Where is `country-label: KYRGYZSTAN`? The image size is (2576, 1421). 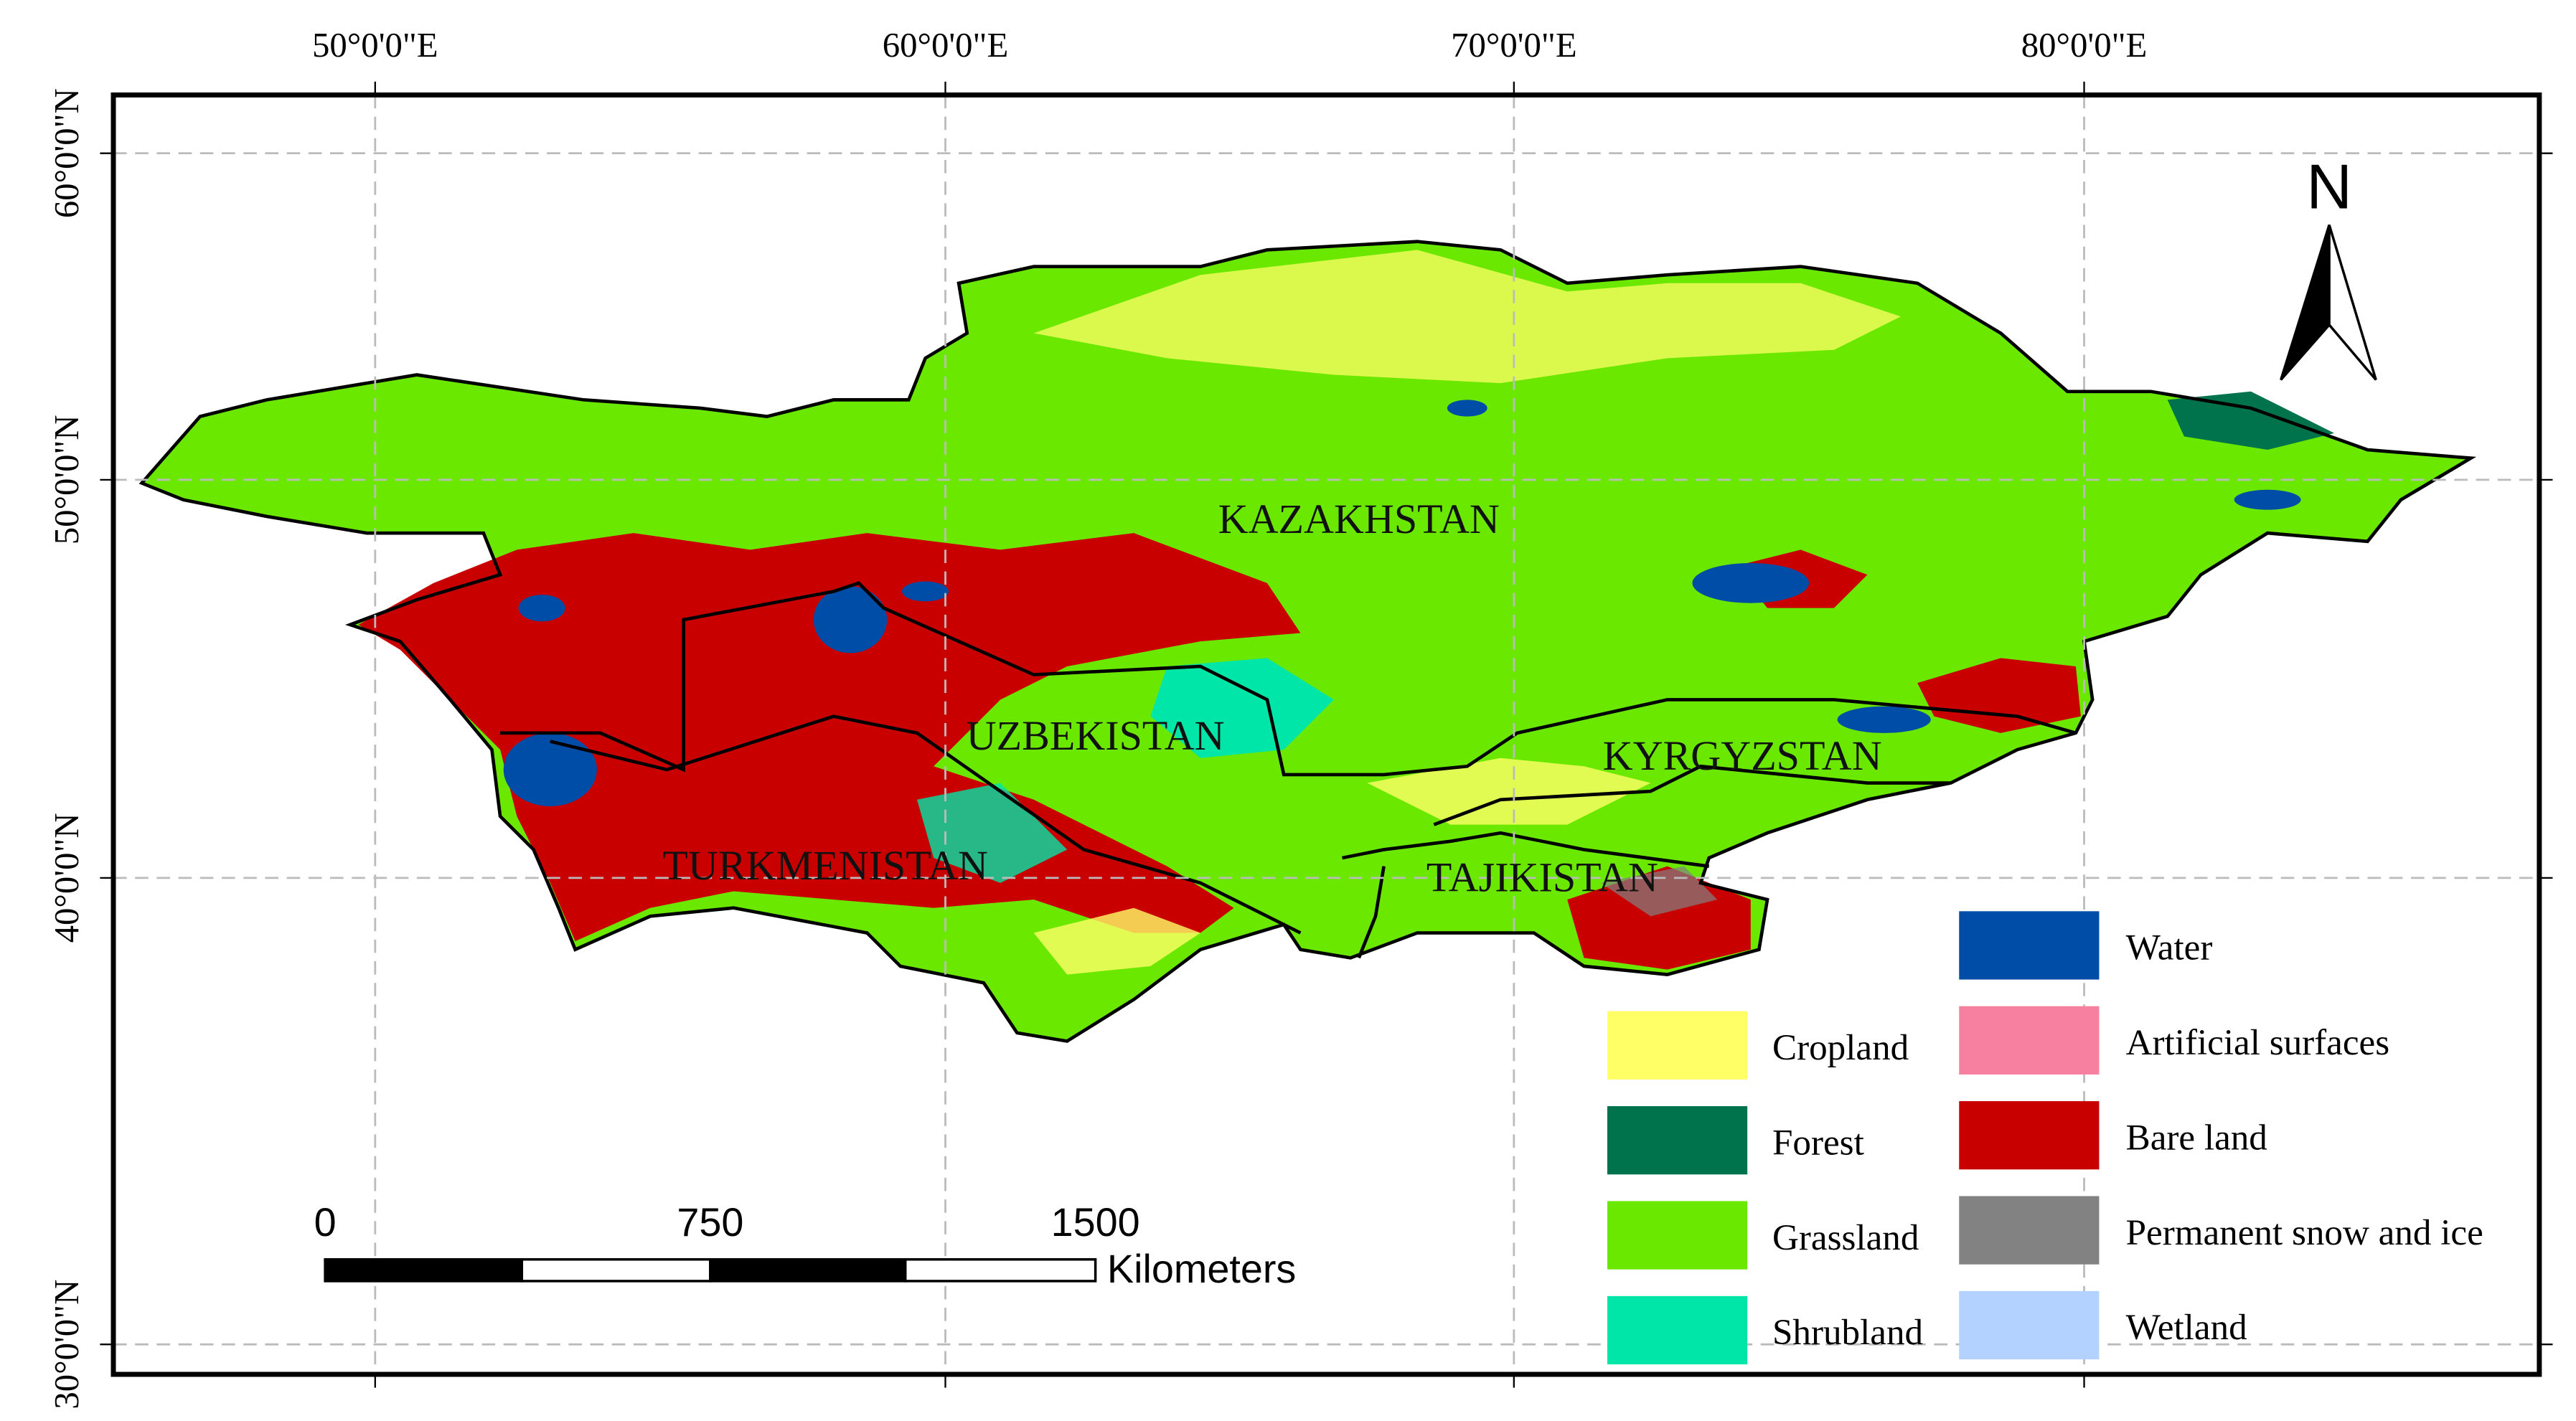
country-label: KYRGYZSTAN is located at coordinates (1742, 755).